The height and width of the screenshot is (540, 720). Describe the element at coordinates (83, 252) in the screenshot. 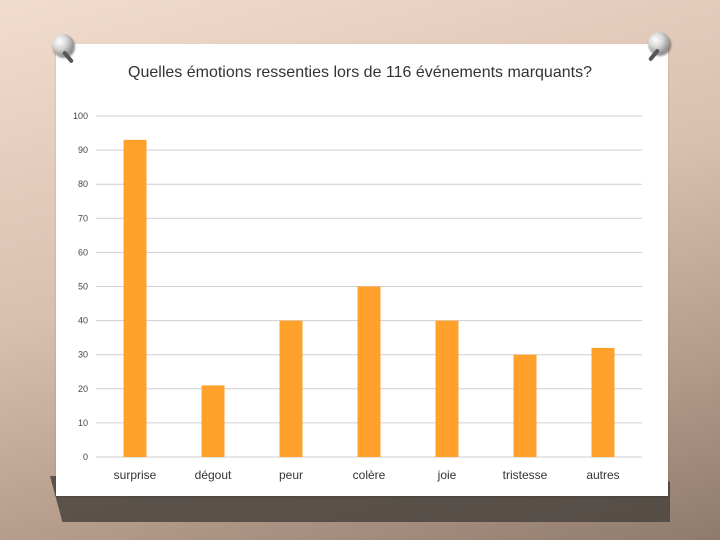

I see `y-tick-label: 60` at that location.